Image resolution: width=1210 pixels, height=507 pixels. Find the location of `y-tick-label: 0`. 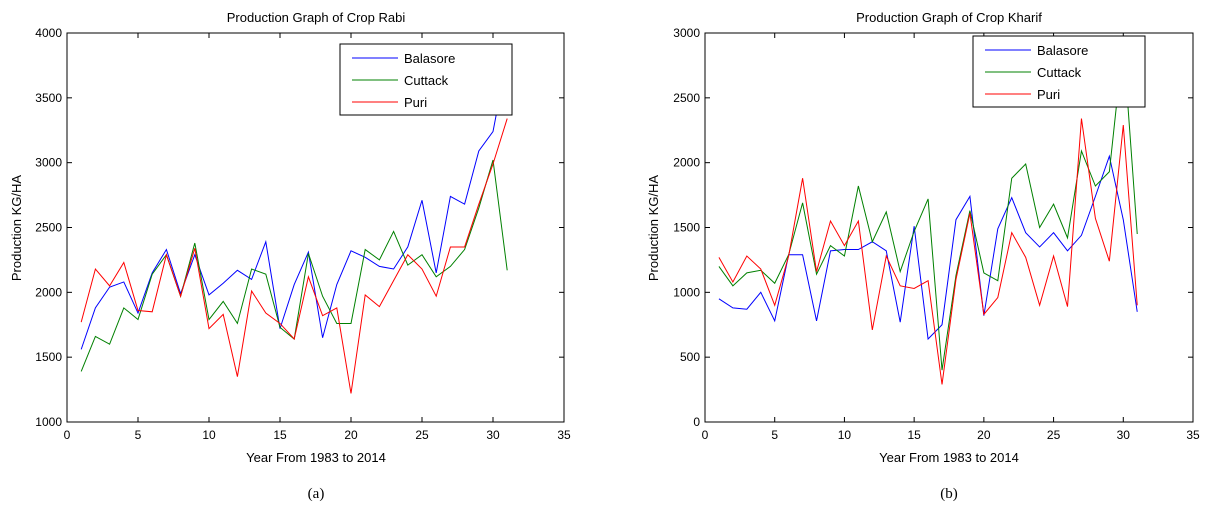

y-tick-label: 0 is located at coordinates (696, 422).